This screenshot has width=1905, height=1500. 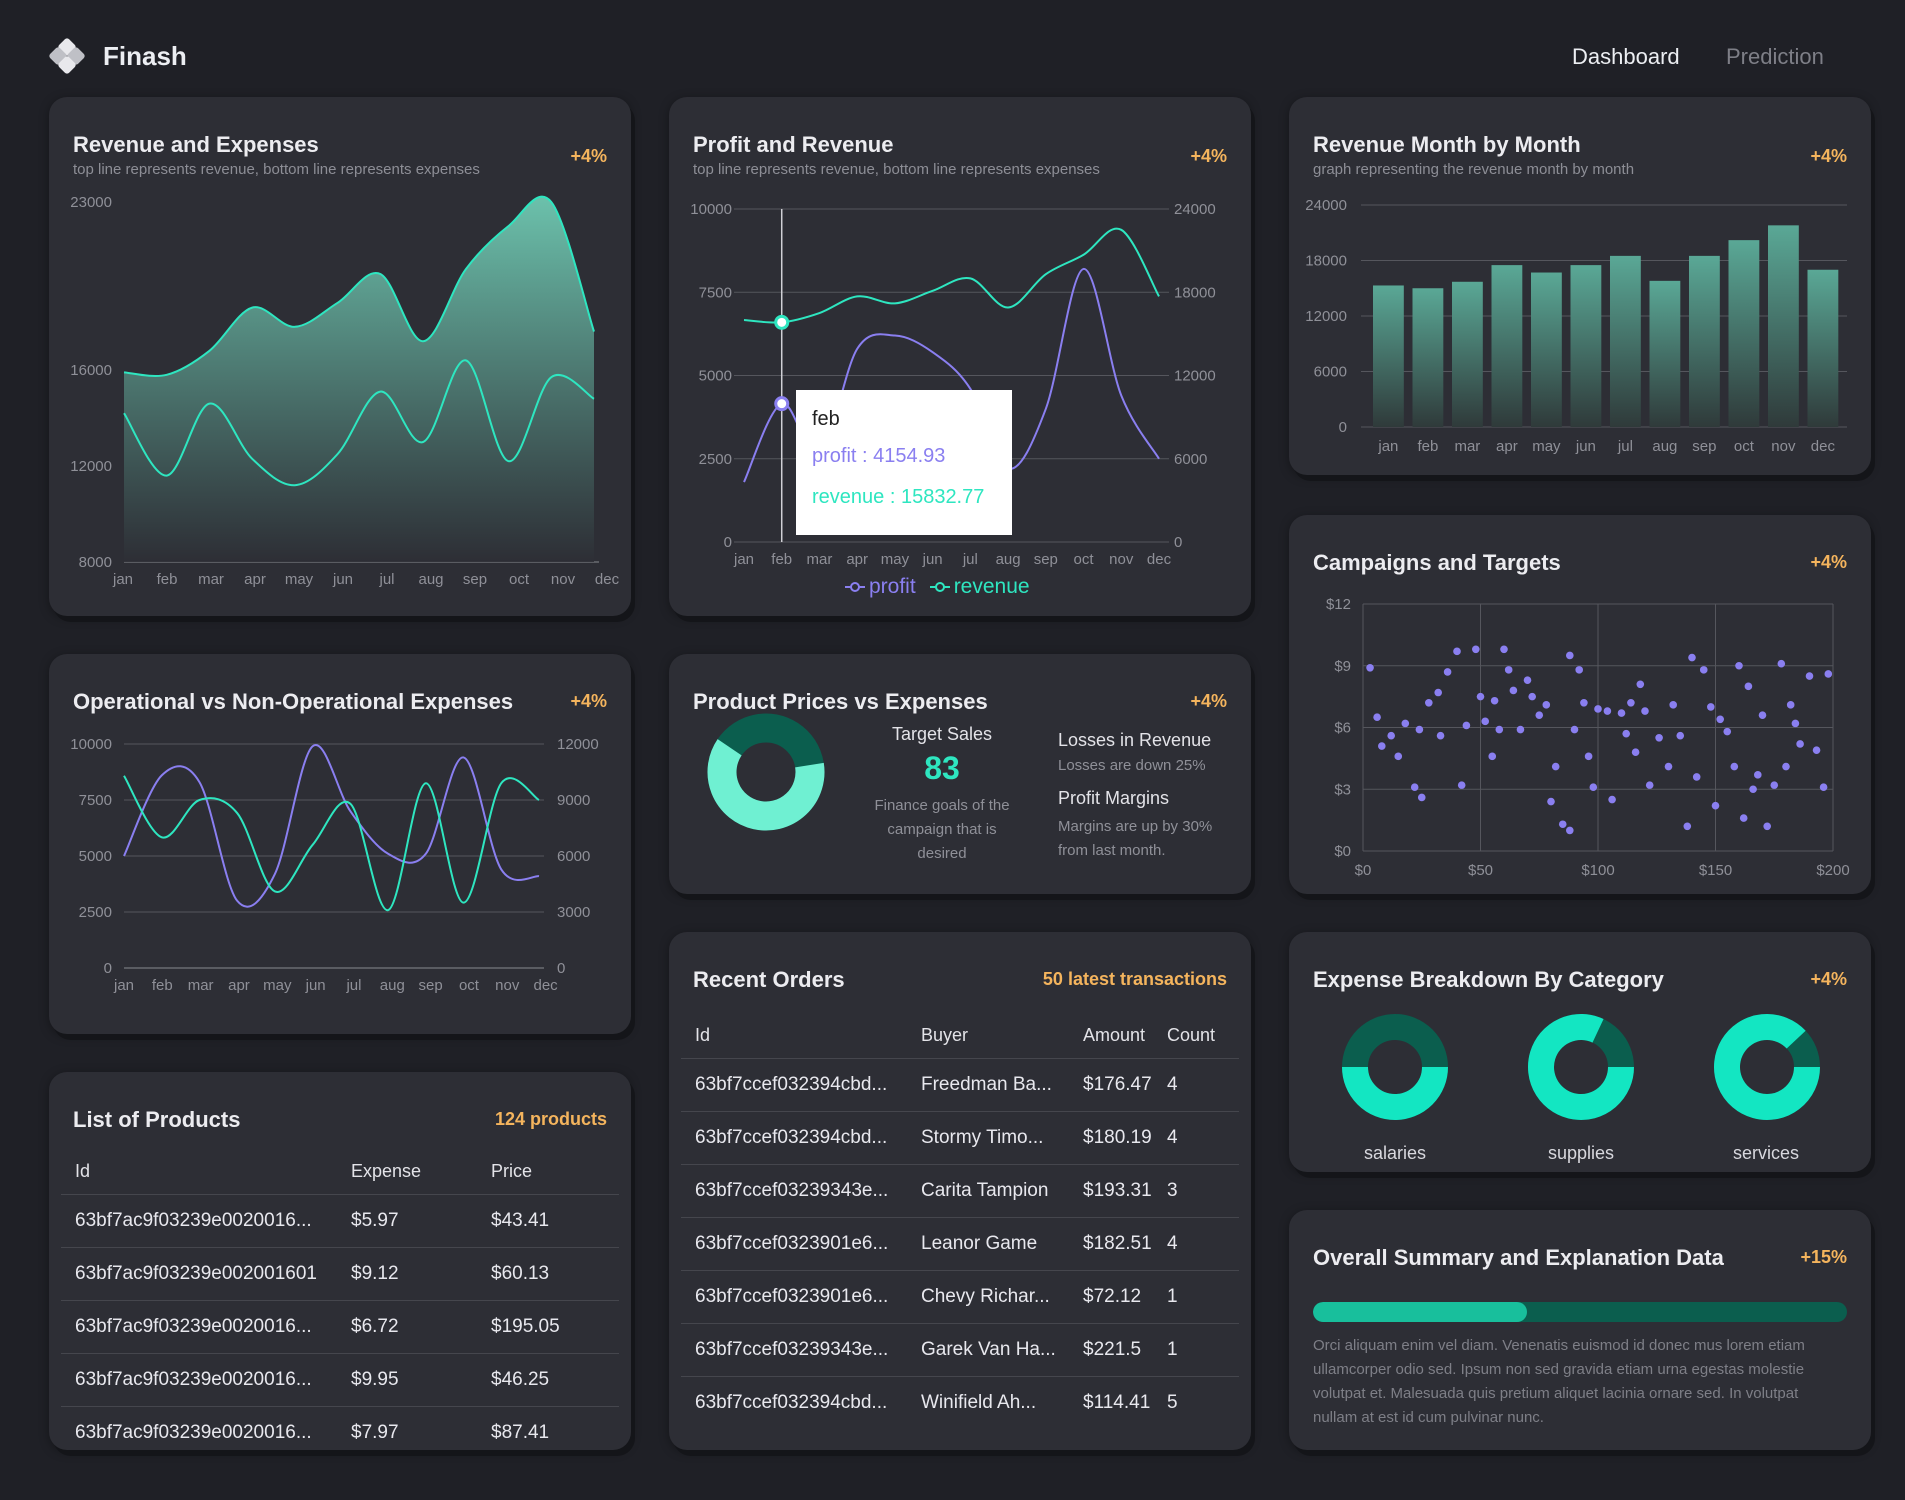 I want to click on table-cell: $195.05, so click(x=555, y=1326).